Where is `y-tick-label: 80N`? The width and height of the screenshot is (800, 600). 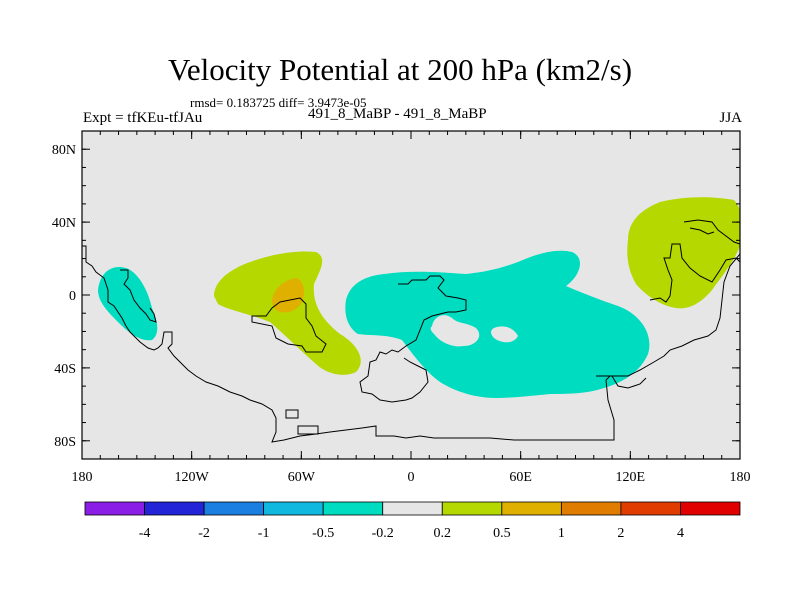
y-tick-label: 80N is located at coordinates (64, 150).